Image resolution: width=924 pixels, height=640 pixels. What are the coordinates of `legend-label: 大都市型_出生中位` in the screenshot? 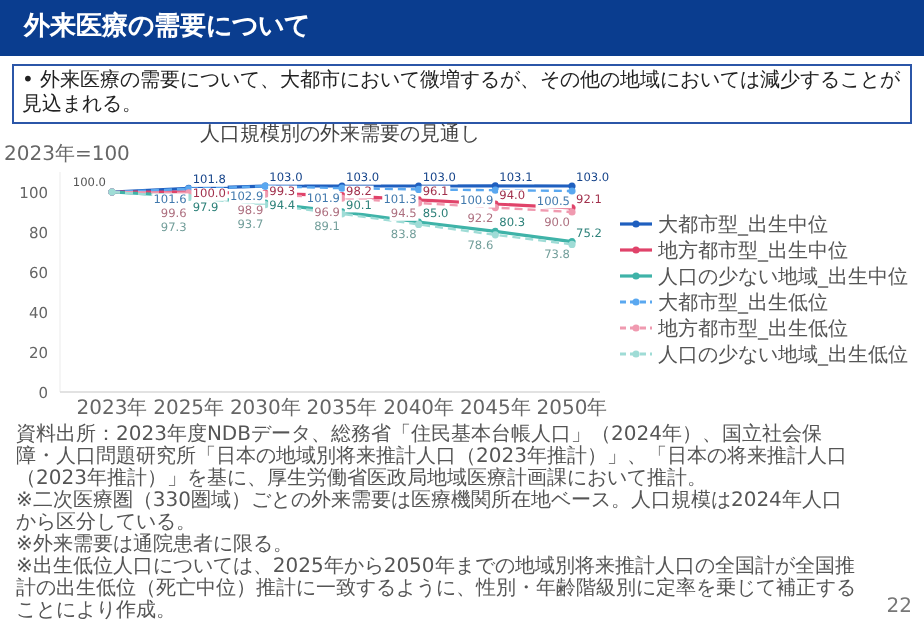 It's located at (743, 225).